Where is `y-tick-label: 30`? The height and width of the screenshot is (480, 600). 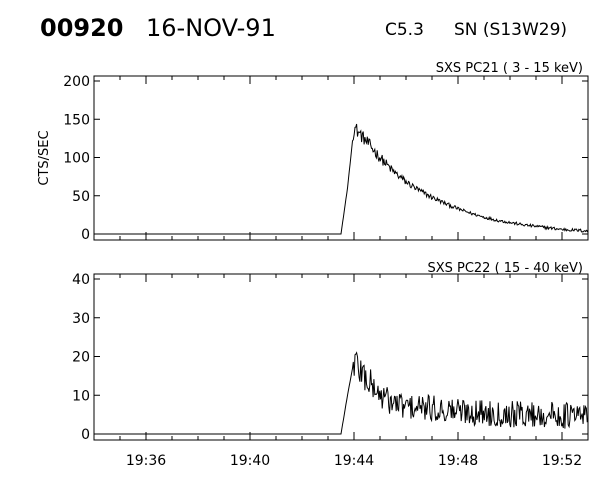 y-tick-label: 30 is located at coordinates (81, 319).